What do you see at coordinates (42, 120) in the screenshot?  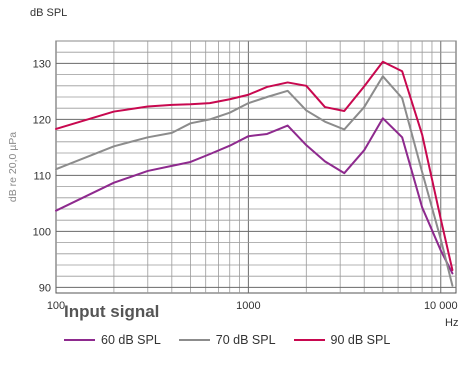 I see `y-tick-label: 120` at bounding box center [42, 120].